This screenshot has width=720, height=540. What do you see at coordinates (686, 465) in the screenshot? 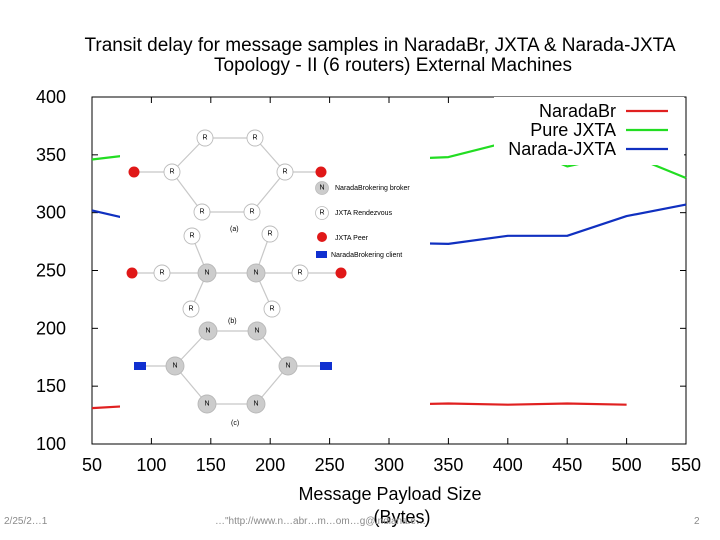
I see `x-tick-label: 550` at bounding box center [686, 465].